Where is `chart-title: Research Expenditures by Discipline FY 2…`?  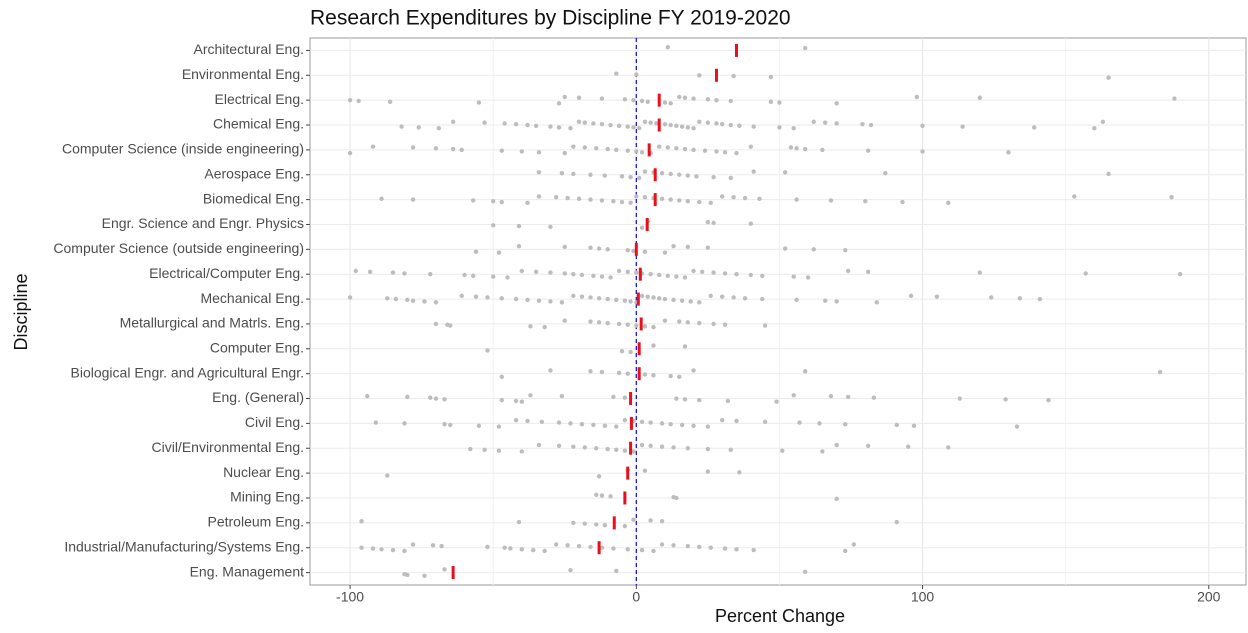
chart-title: Research Expenditures by Discipline FY 2… is located at coordinates (550, 18).